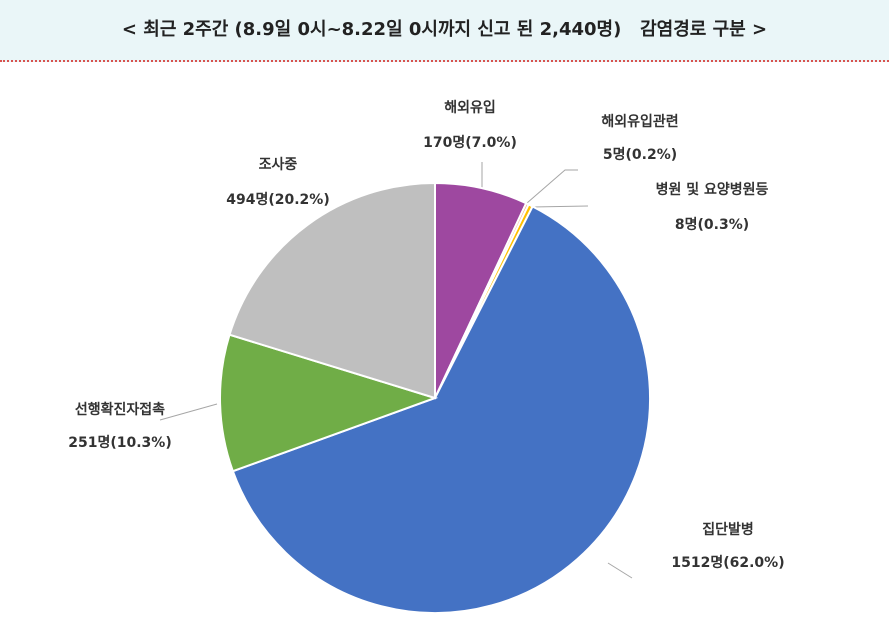  Describe the element at coordinates (119, 442) in the screenshot. I see `value-label: 251명(10.3%)` at that location.